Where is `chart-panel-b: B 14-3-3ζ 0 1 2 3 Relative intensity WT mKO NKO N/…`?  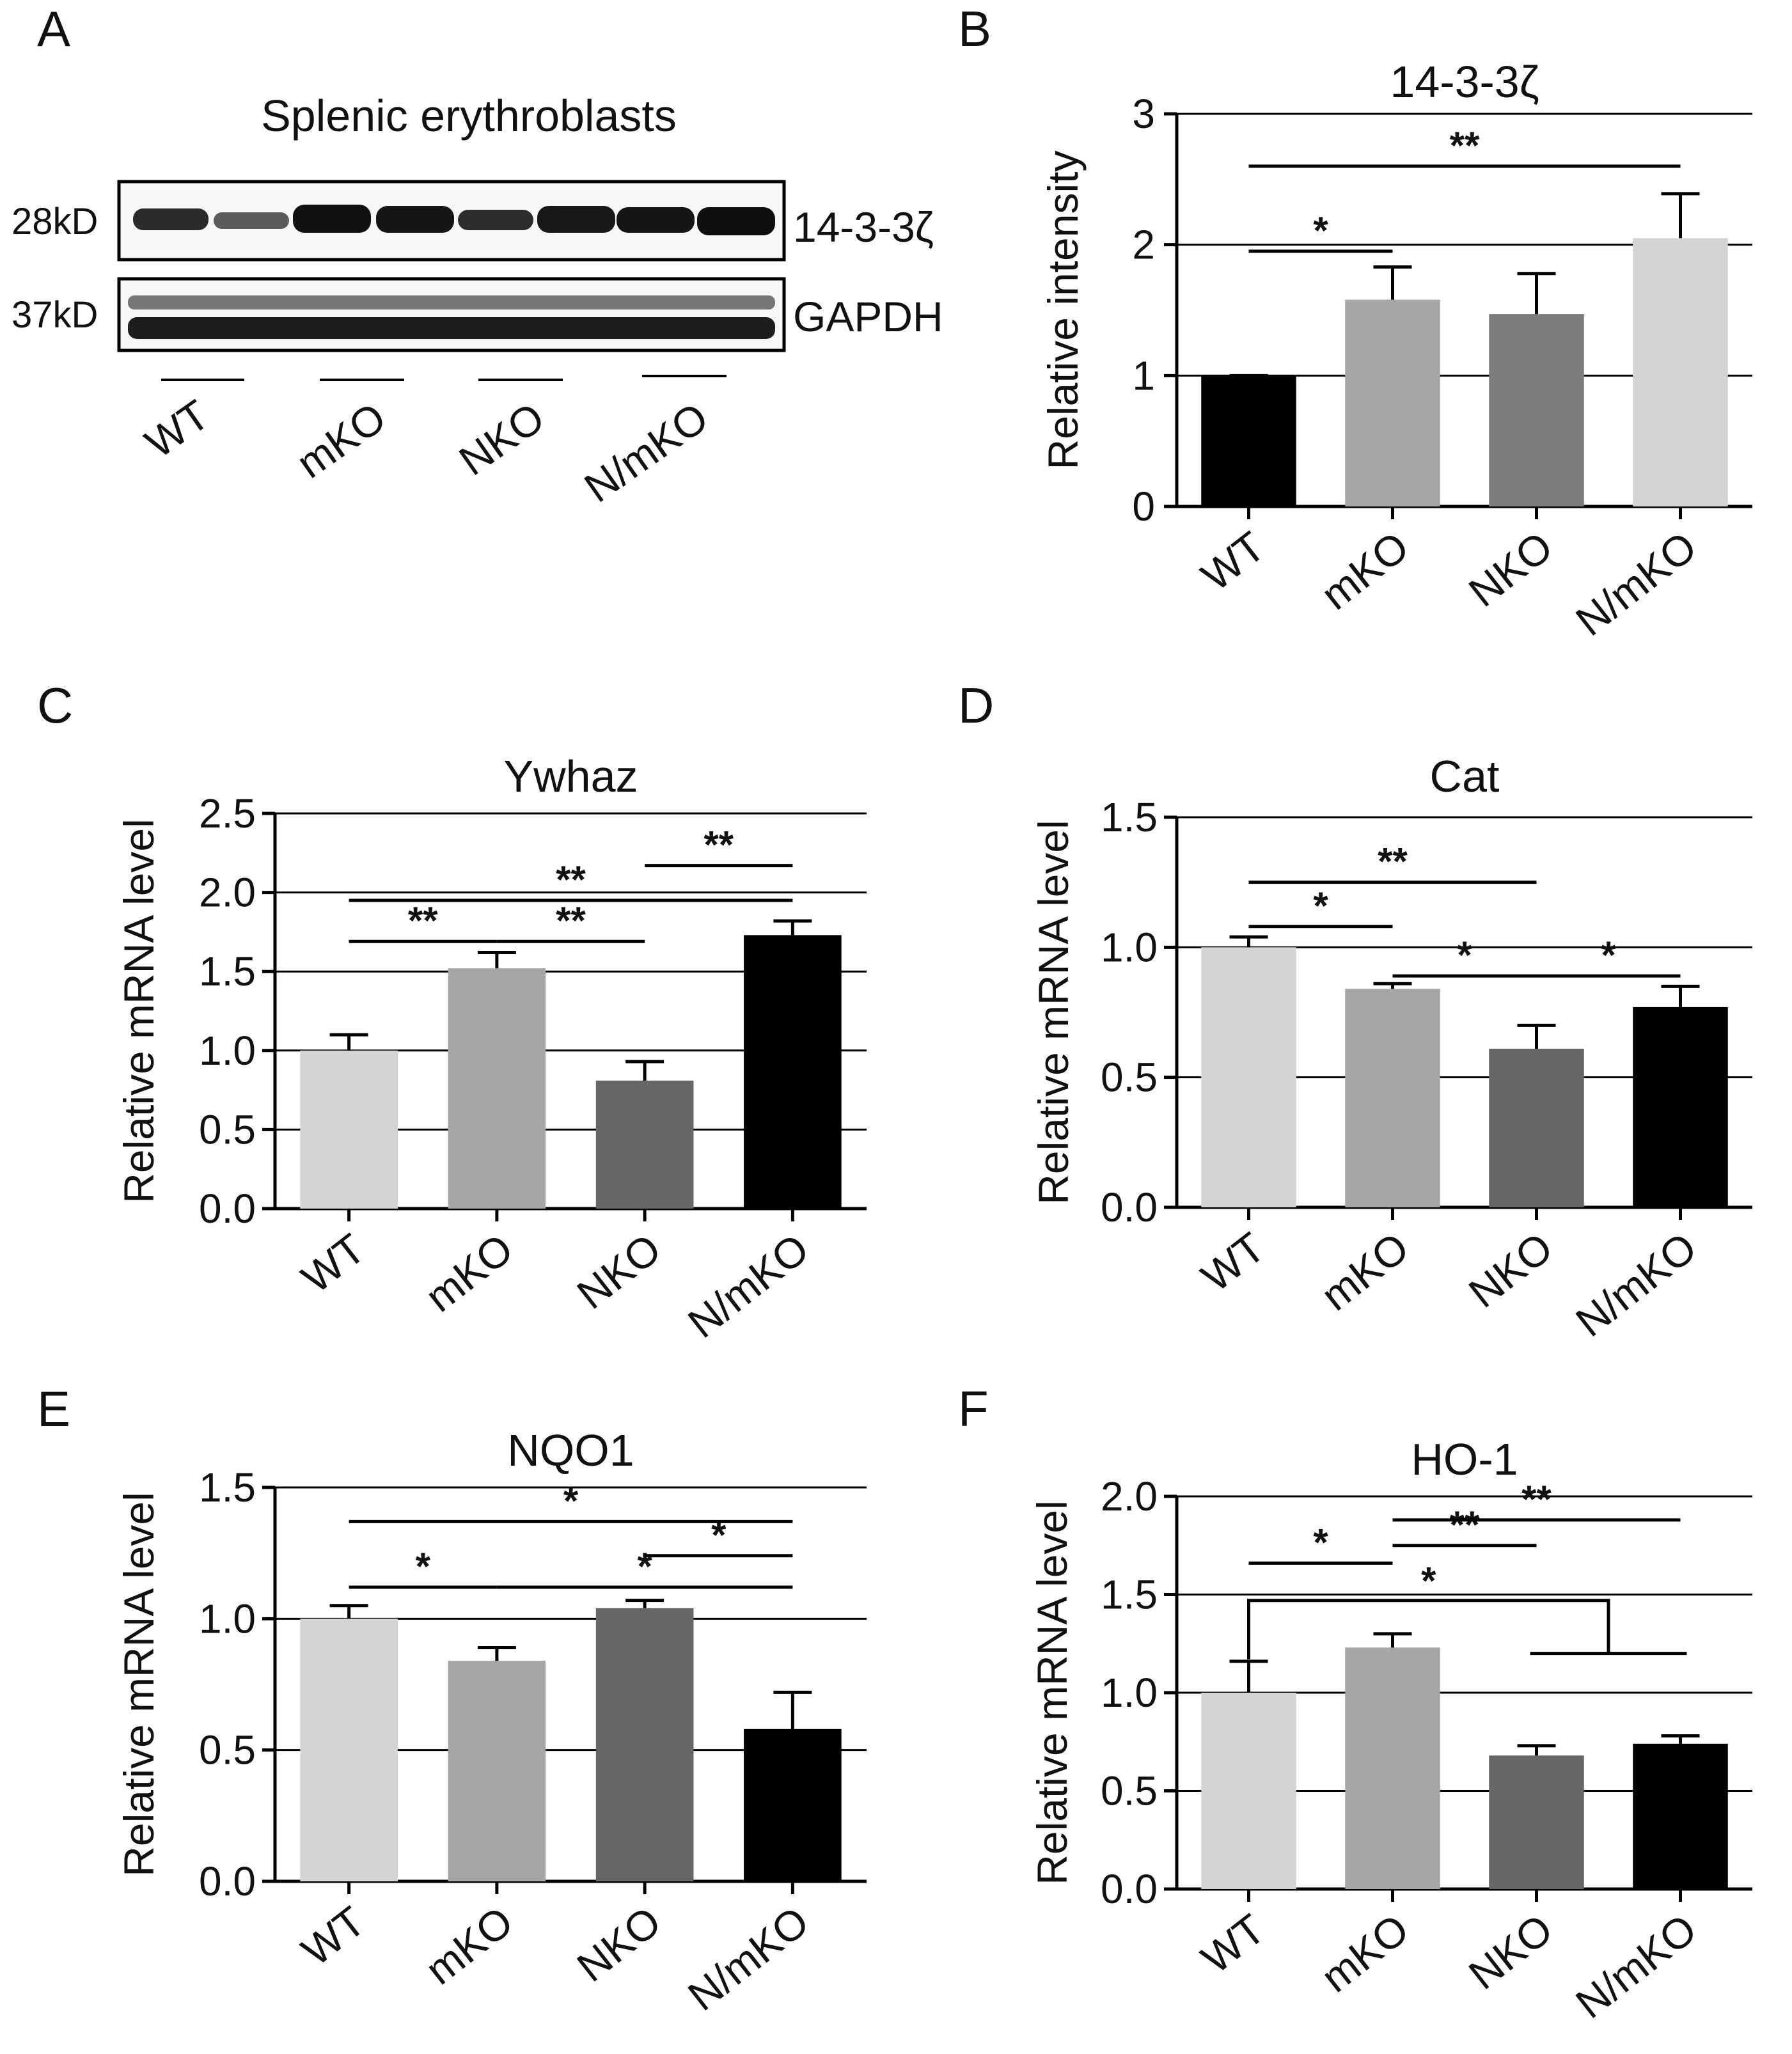
chart-panel-b: B 14-3-3ζ 0 1 2 3 Relative intensity WT mKO NKO N/… is located at coordinates (1355, 323).